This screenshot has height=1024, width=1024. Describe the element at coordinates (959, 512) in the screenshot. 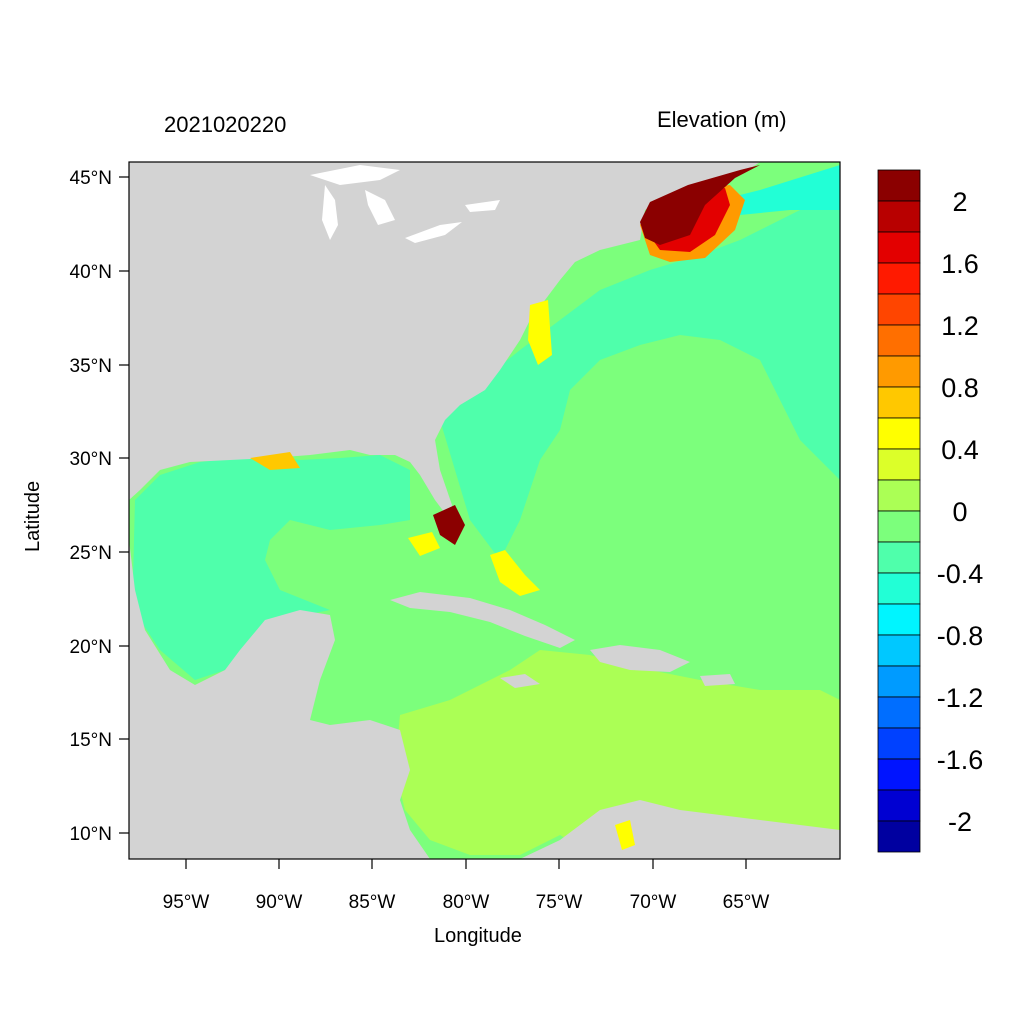

I see `colorbar-label: 0` at that location.